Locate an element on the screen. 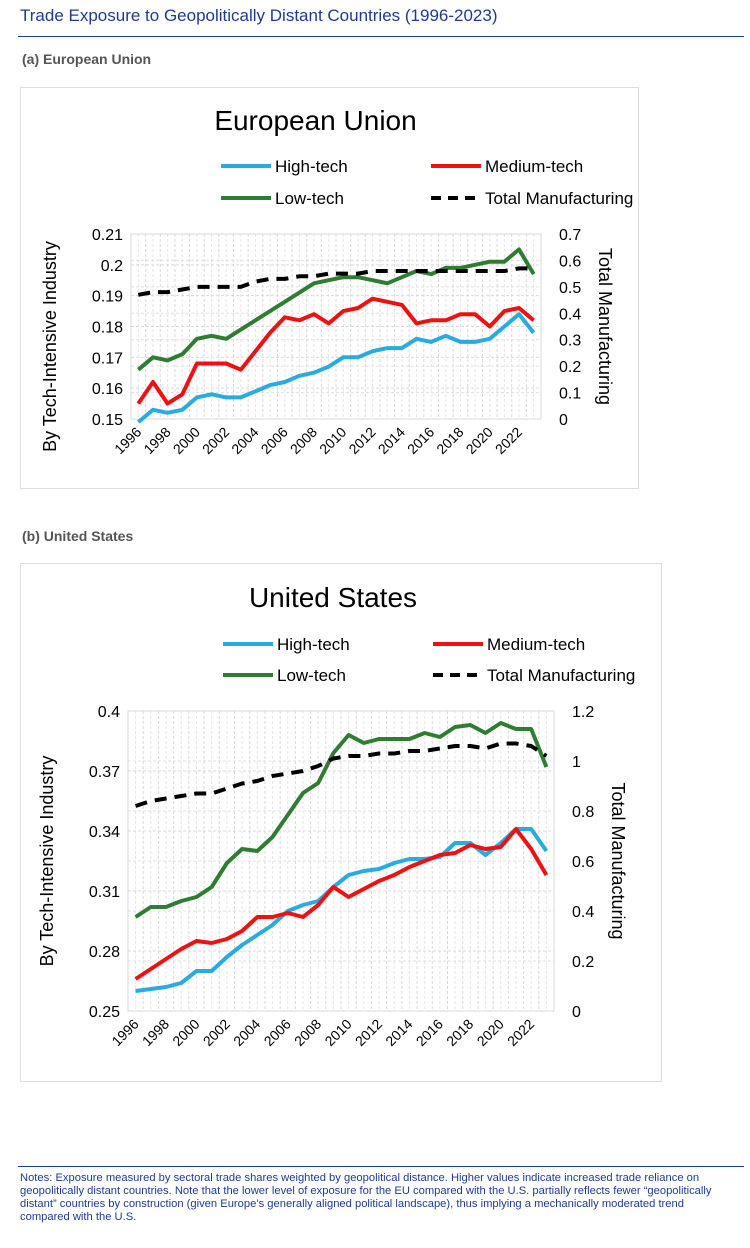 This screenshot has width=750, height=1248. y-tick-label: 0.31 is located at coordinates (104, 892).